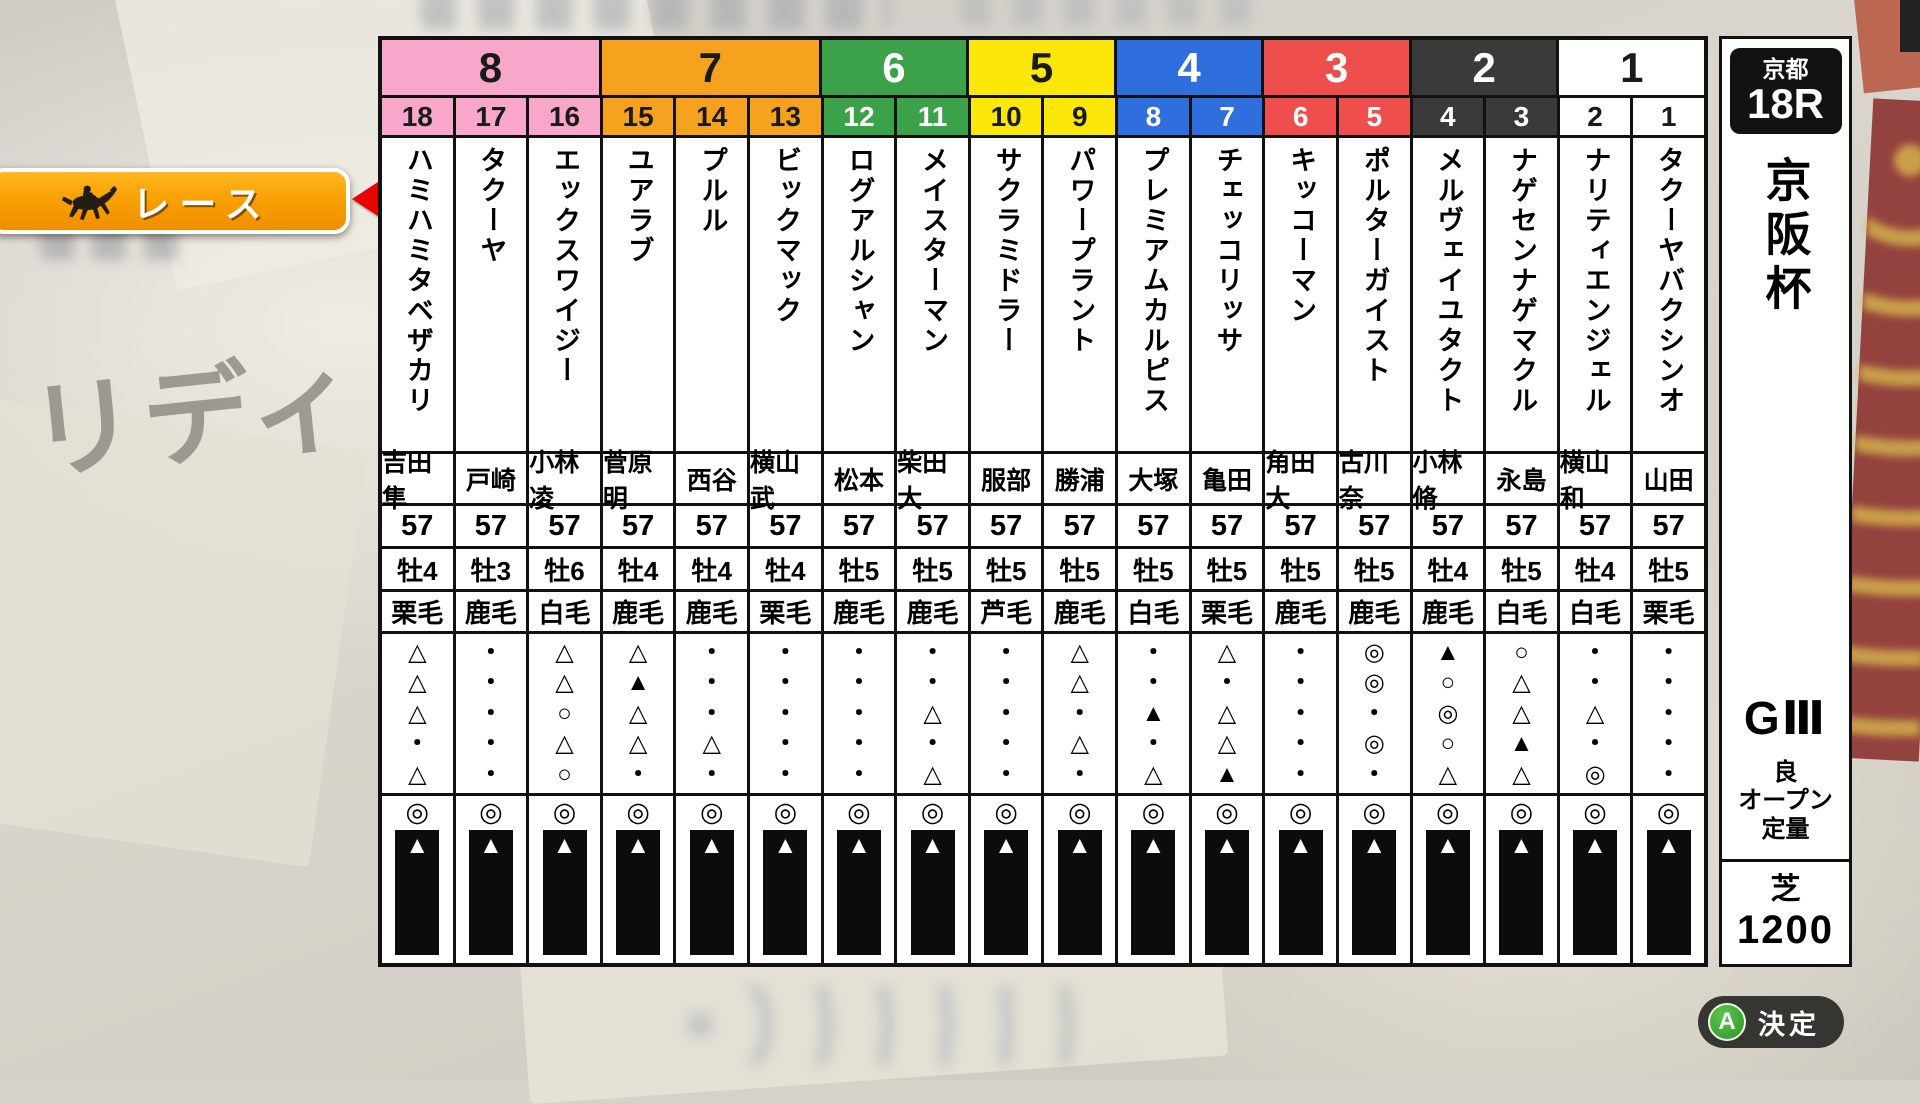 The height and width of the screenshot is (1104, 1920). What do you see at coordinates (1595, 296) in the screenshot?
I see `horse-name: ナリティエンジェル` at bounding box center [1595, 296].